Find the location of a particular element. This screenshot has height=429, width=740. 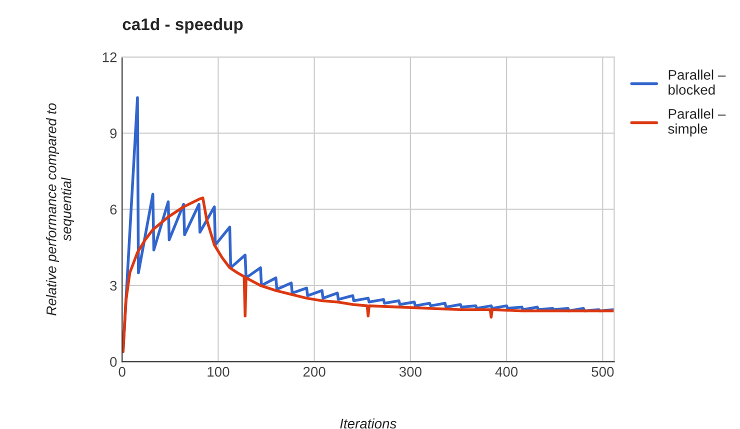

y-tick-label: 3 is located at coordinates (113, 285).